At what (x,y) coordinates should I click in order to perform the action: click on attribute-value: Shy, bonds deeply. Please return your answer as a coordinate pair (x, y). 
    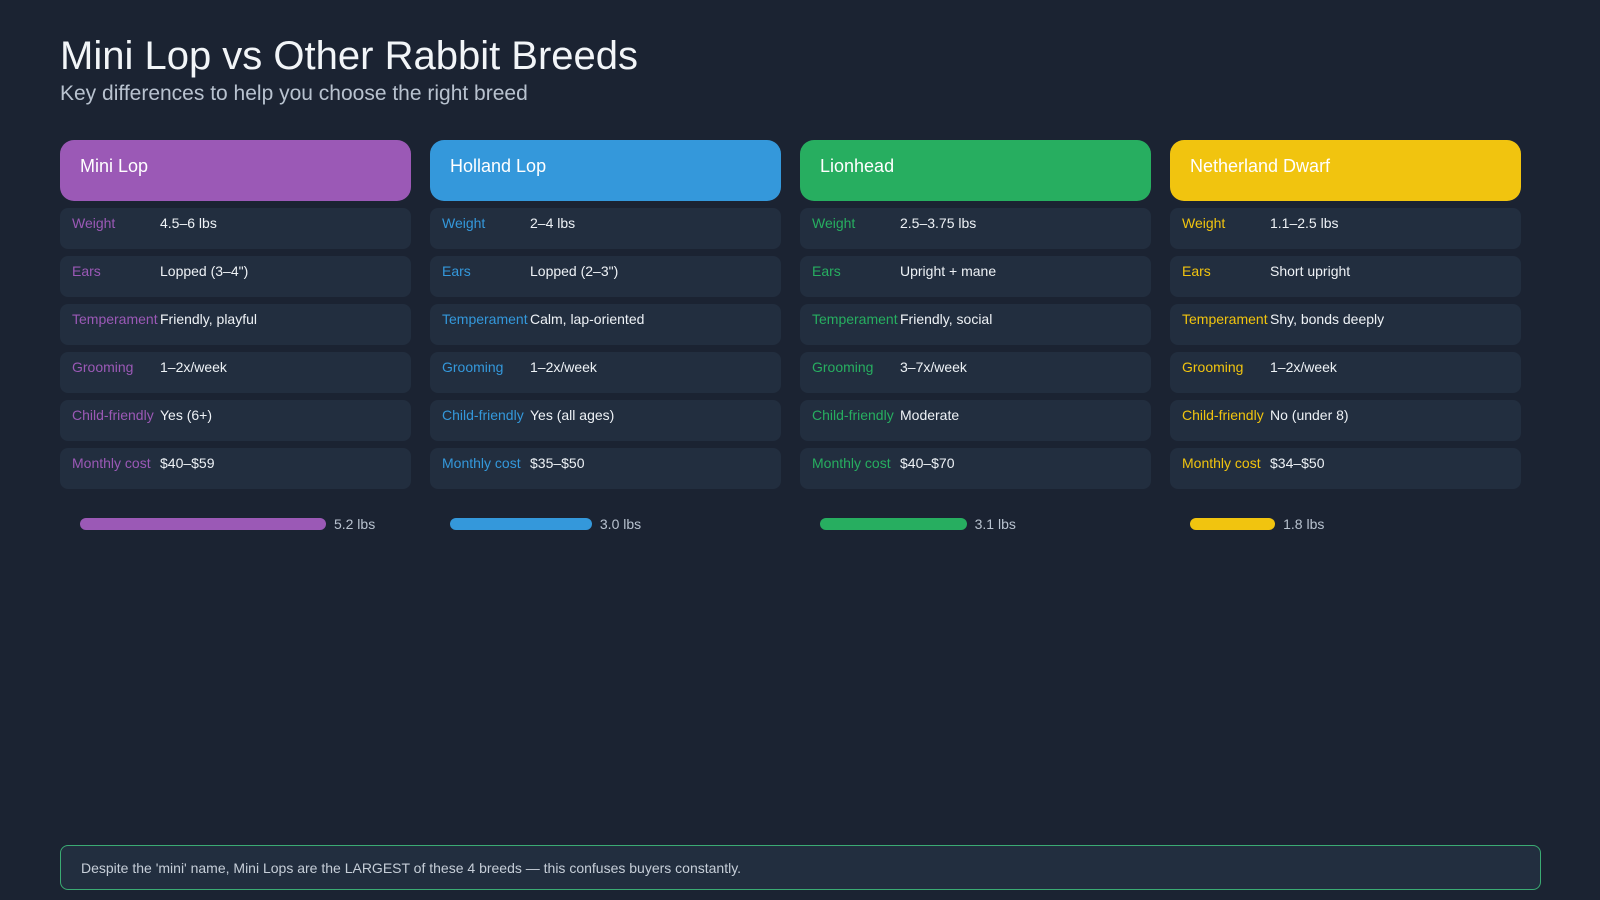
    Looking at the image, I should click on (1327, 319).